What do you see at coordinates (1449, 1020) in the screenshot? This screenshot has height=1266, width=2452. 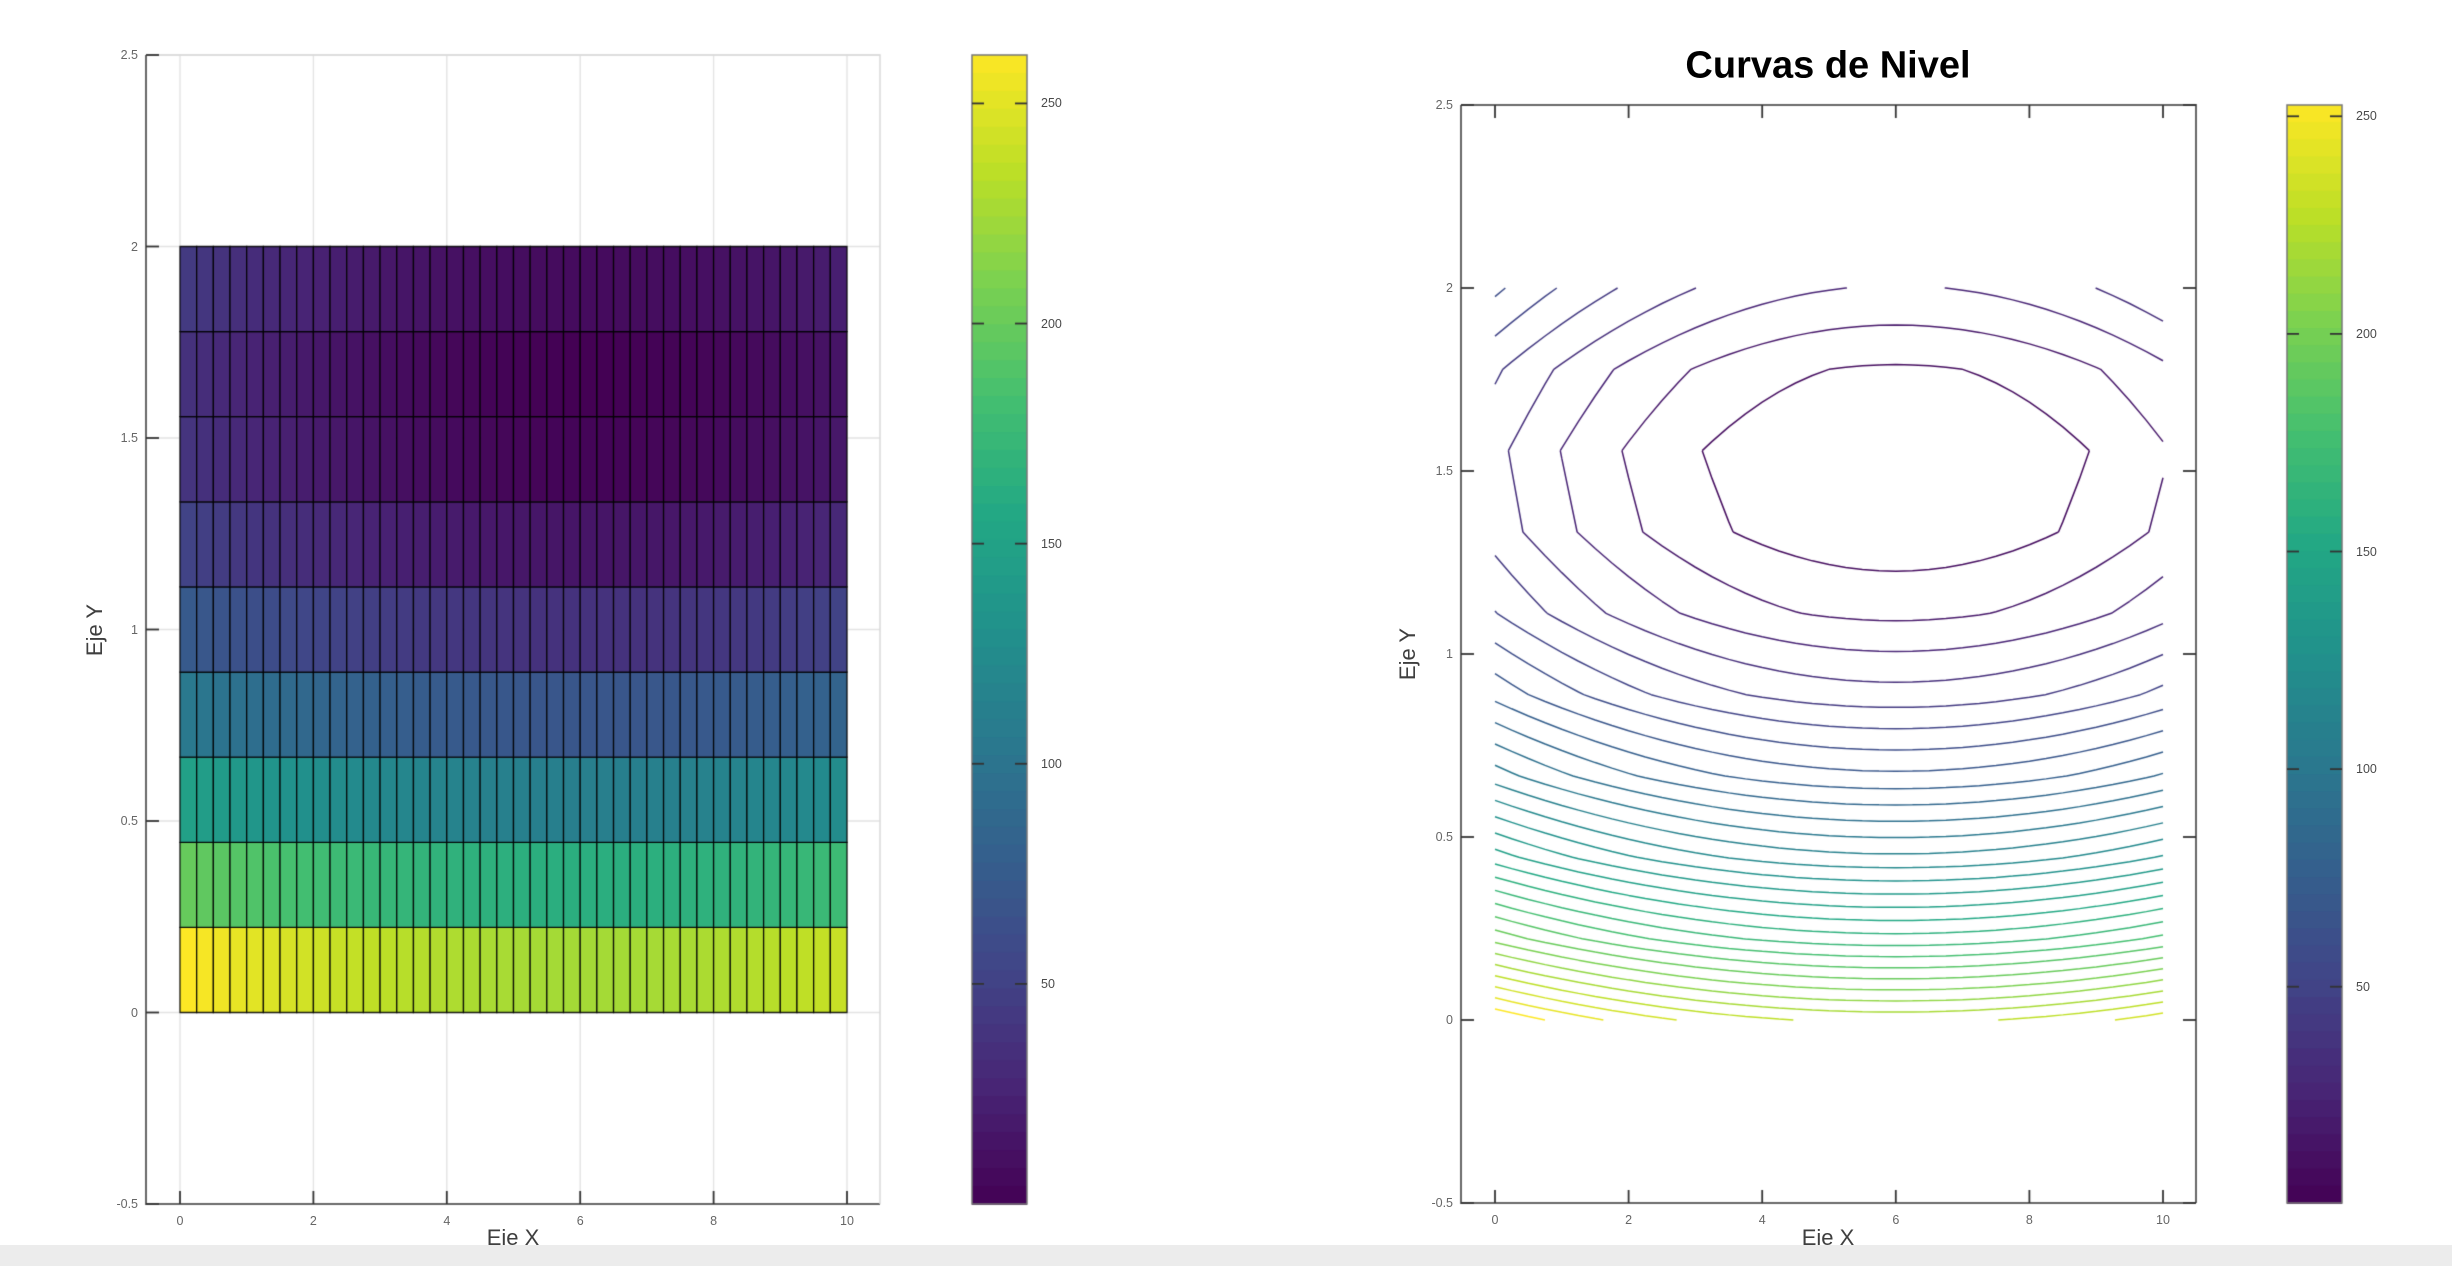 I see `contour-ytick-label: 0` at bounding box center [1449, 1020].